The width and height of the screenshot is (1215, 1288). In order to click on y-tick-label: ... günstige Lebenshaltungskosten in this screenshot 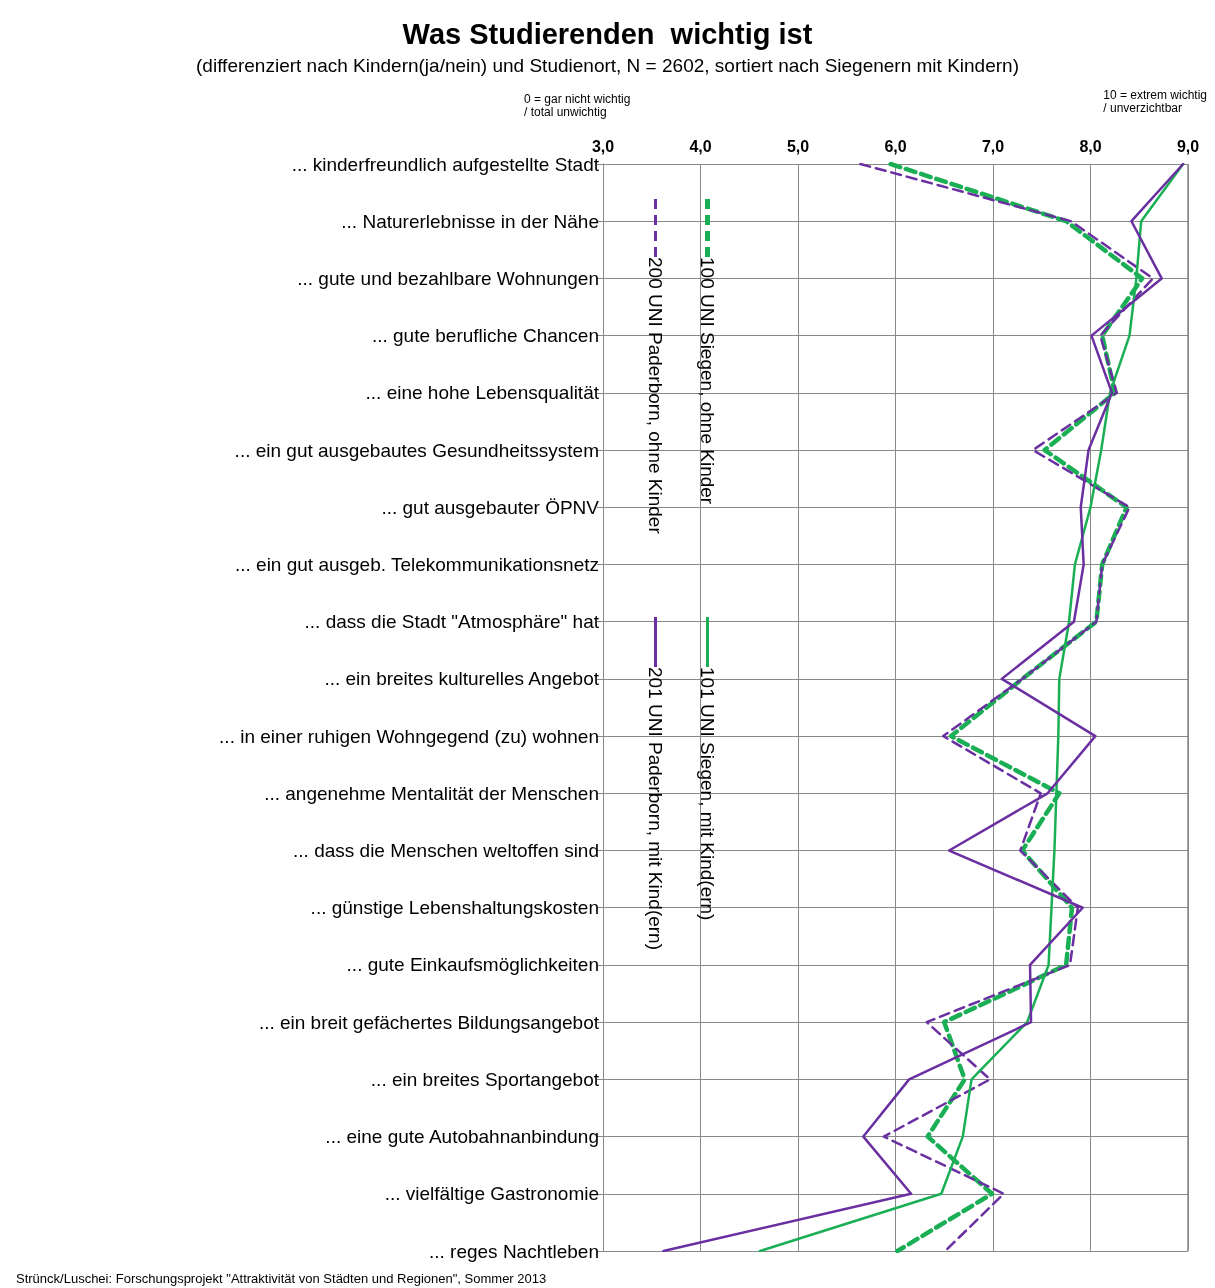, I will do `click(454, 908)`.